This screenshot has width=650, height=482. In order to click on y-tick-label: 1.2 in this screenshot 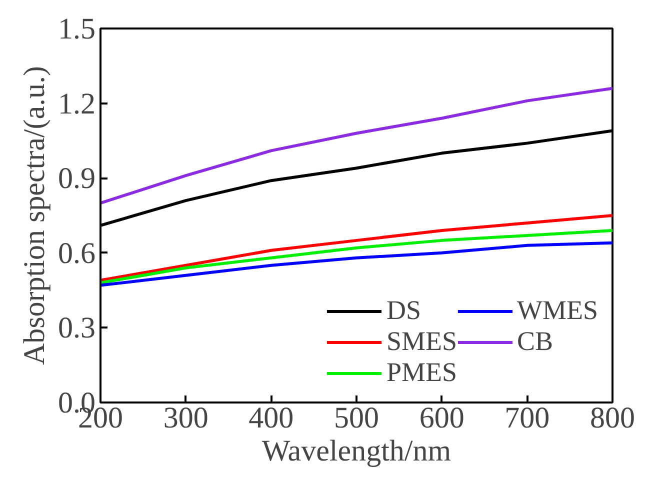, I will do `click(77, 103)`.